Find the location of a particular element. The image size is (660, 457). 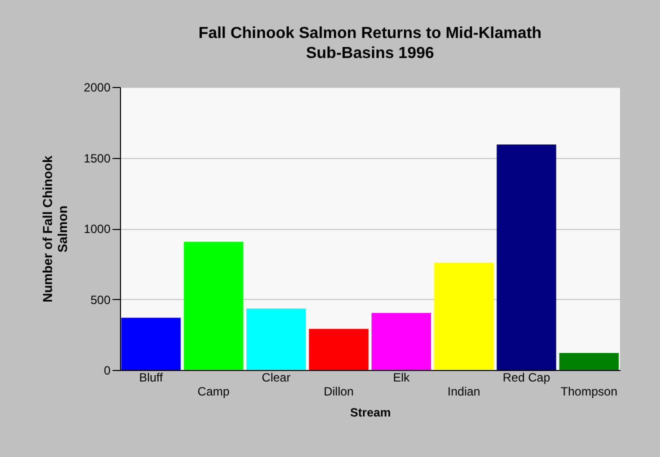

chart-title: Fall Chinook Salmon Returns to Mid-Klamath Sub-Basins 1996 is located at coordinates (370, 43).